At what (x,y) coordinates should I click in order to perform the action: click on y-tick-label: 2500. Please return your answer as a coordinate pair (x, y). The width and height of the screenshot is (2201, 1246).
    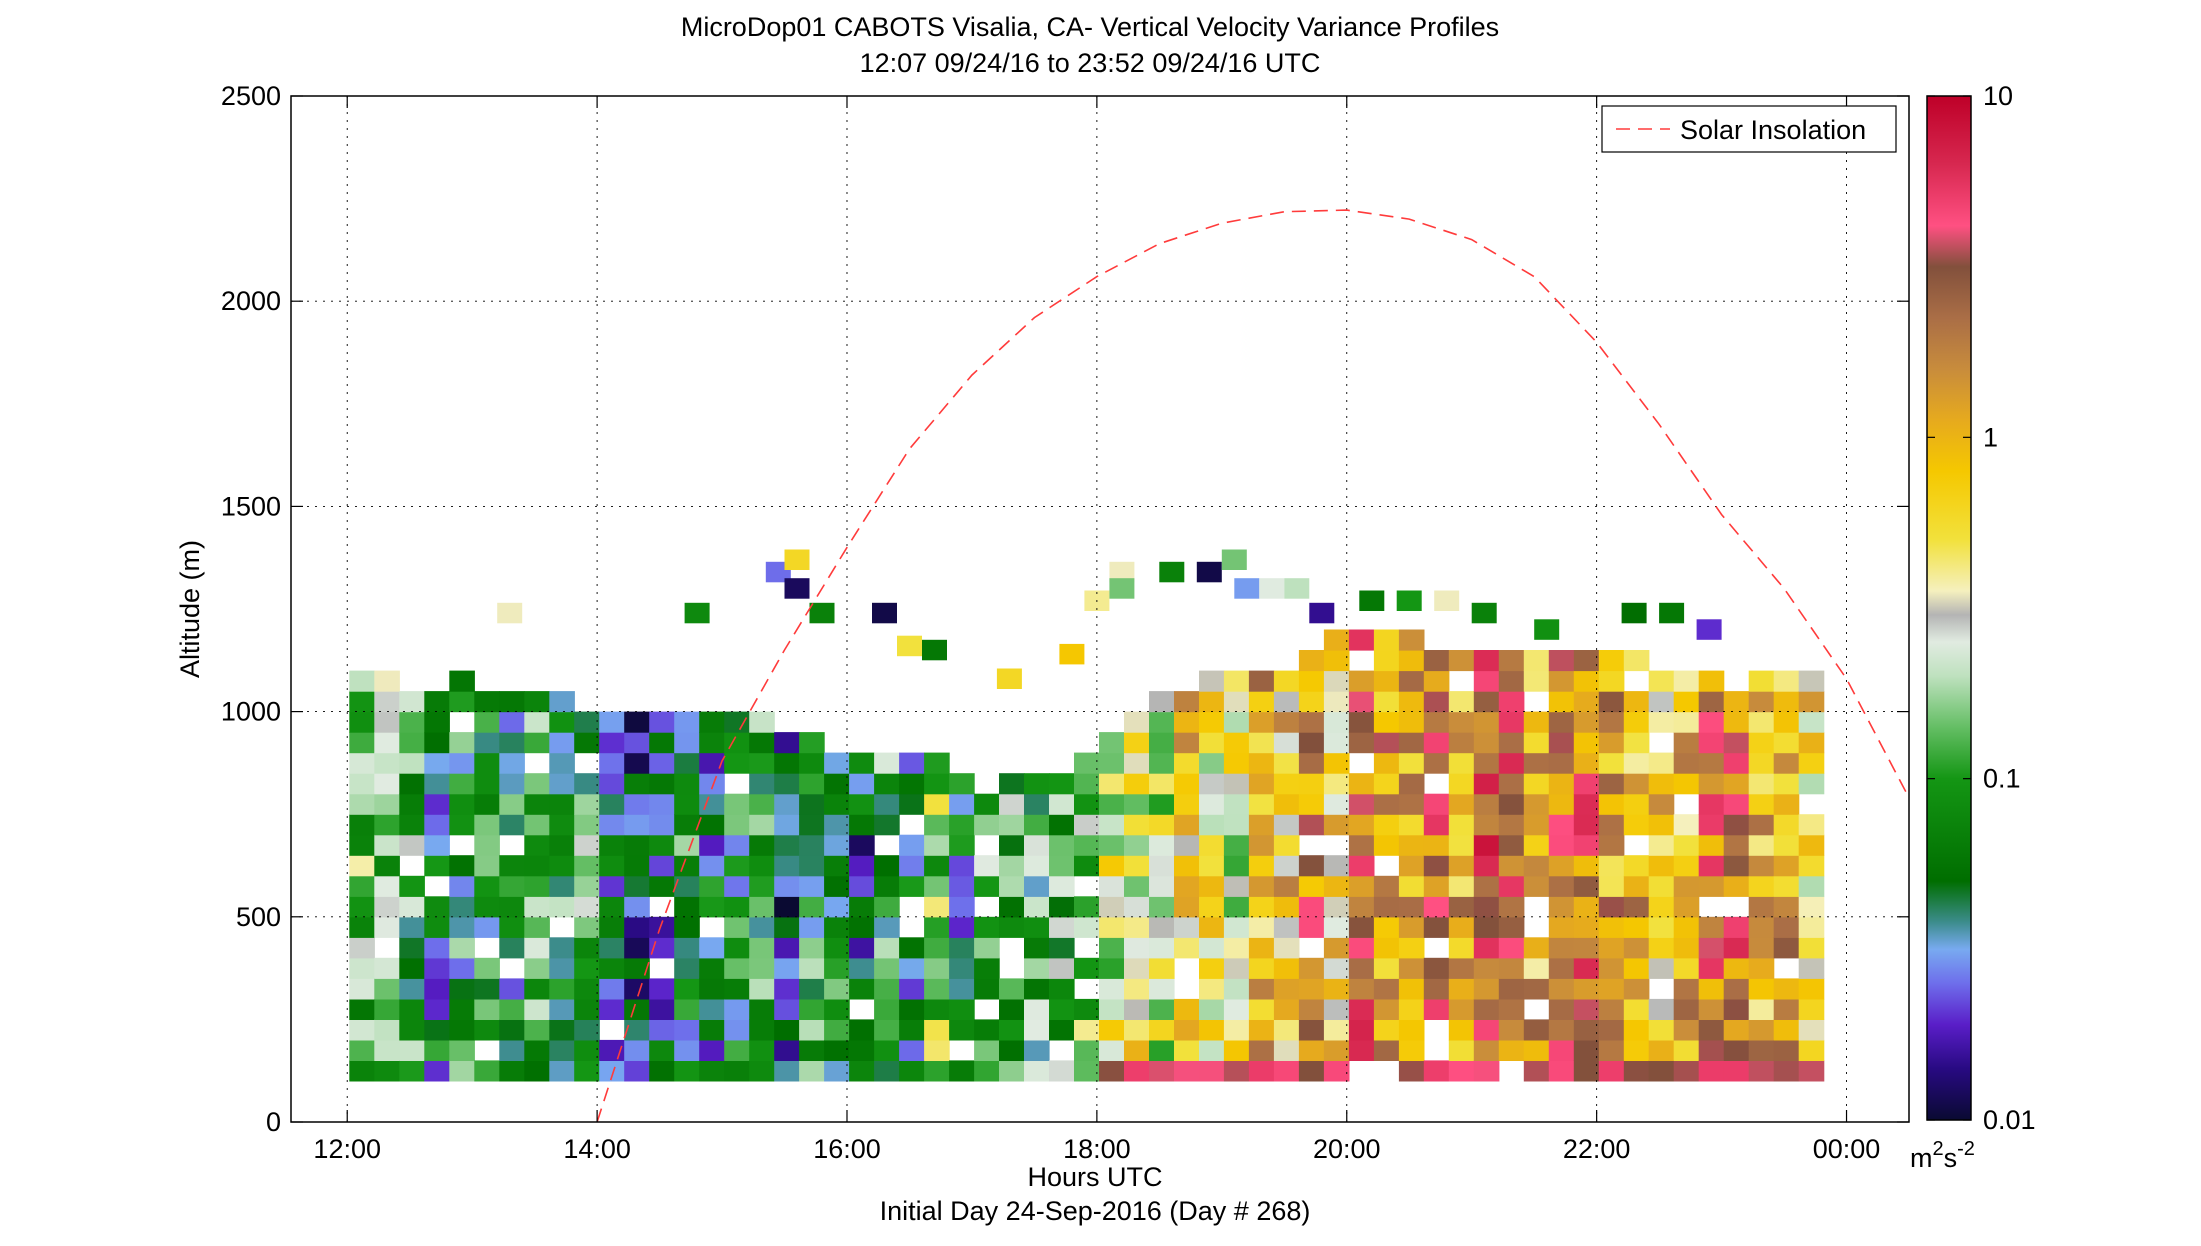
    Looking at the image, I should click on (251, 96).